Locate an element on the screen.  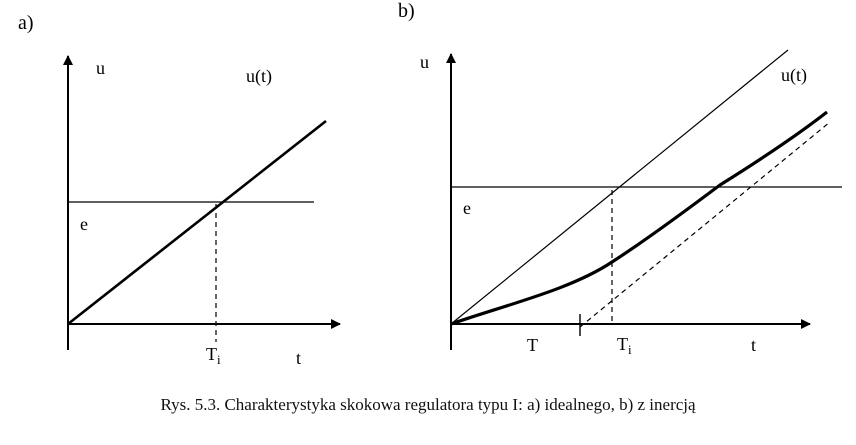
panel-b-y-axis-label: u is located at coordinates (424, 62).